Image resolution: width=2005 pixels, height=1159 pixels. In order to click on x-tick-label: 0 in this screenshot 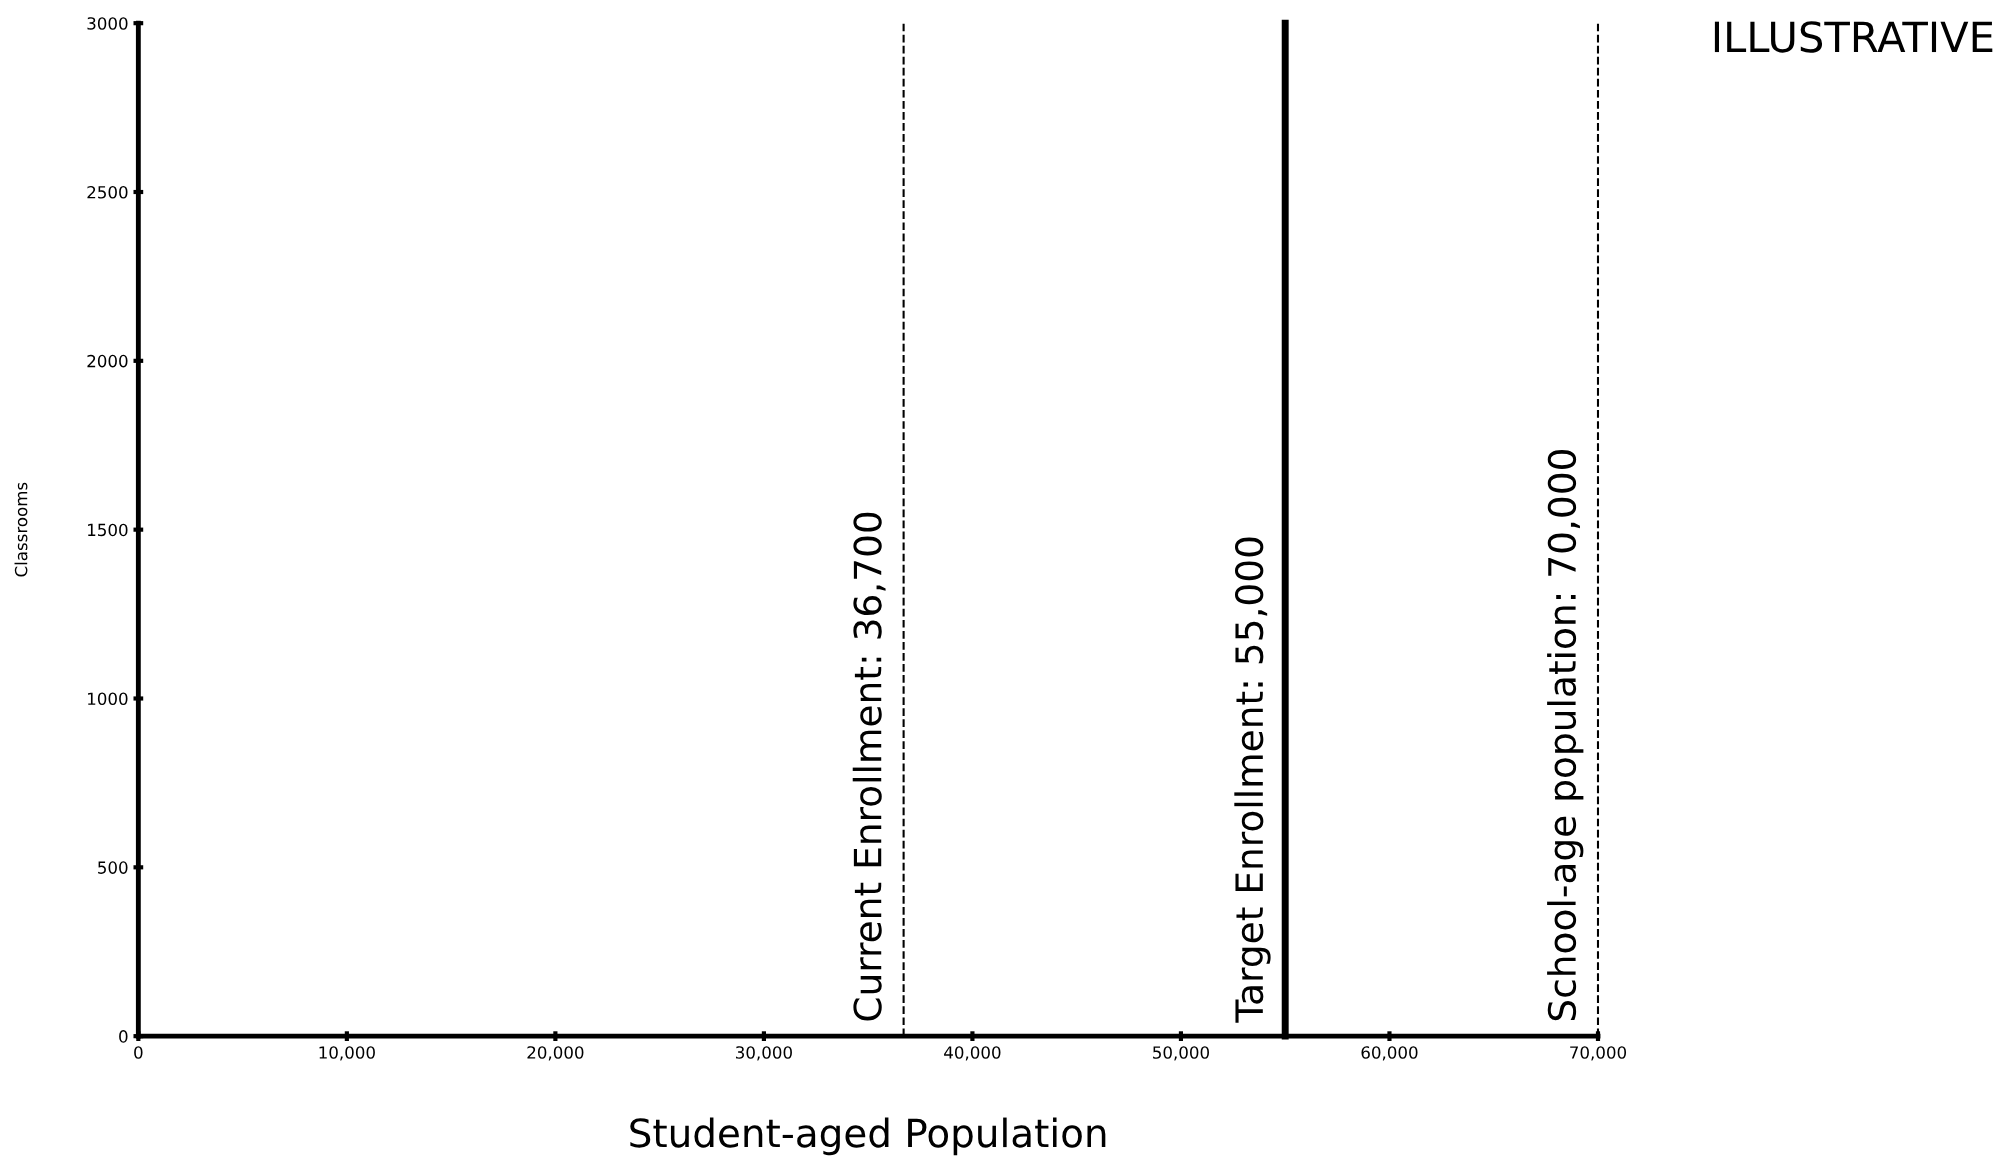, I will do `click(138, 1052)`.